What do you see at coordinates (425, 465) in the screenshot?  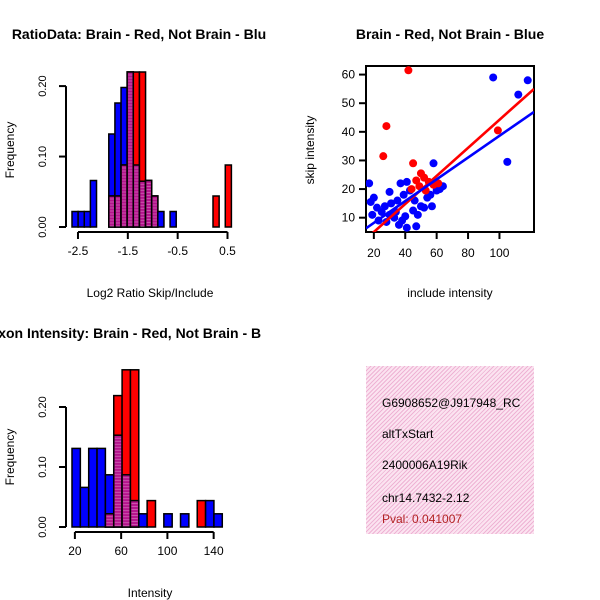 I see `gene-name-text: 2400006A19Rik` at bounding box center [425, 465].